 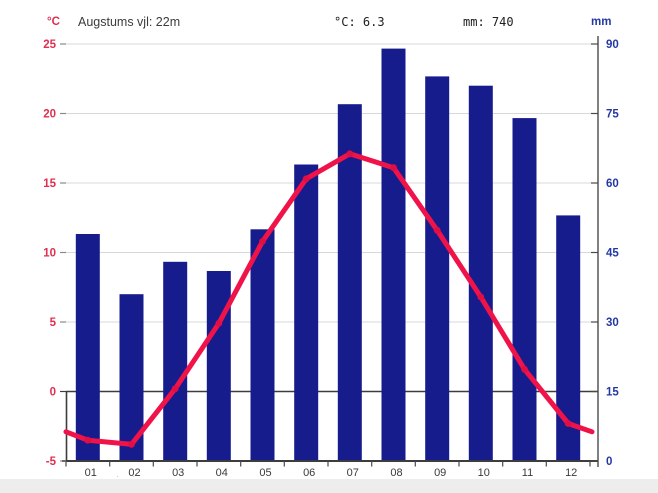 I want to click on right-axis-tick-label-75: 75, so click(x=612, y=115).